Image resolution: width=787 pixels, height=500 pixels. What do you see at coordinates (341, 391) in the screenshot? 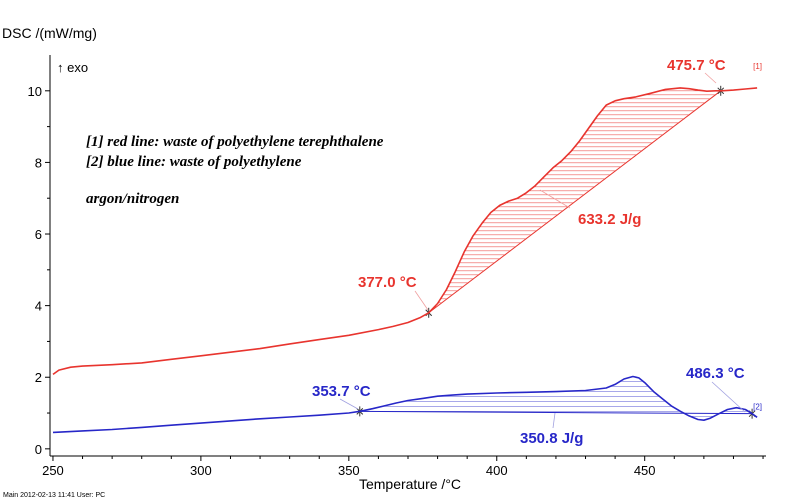
I see `onset-label: 353.7 °C` at bounding box center [341, 391].